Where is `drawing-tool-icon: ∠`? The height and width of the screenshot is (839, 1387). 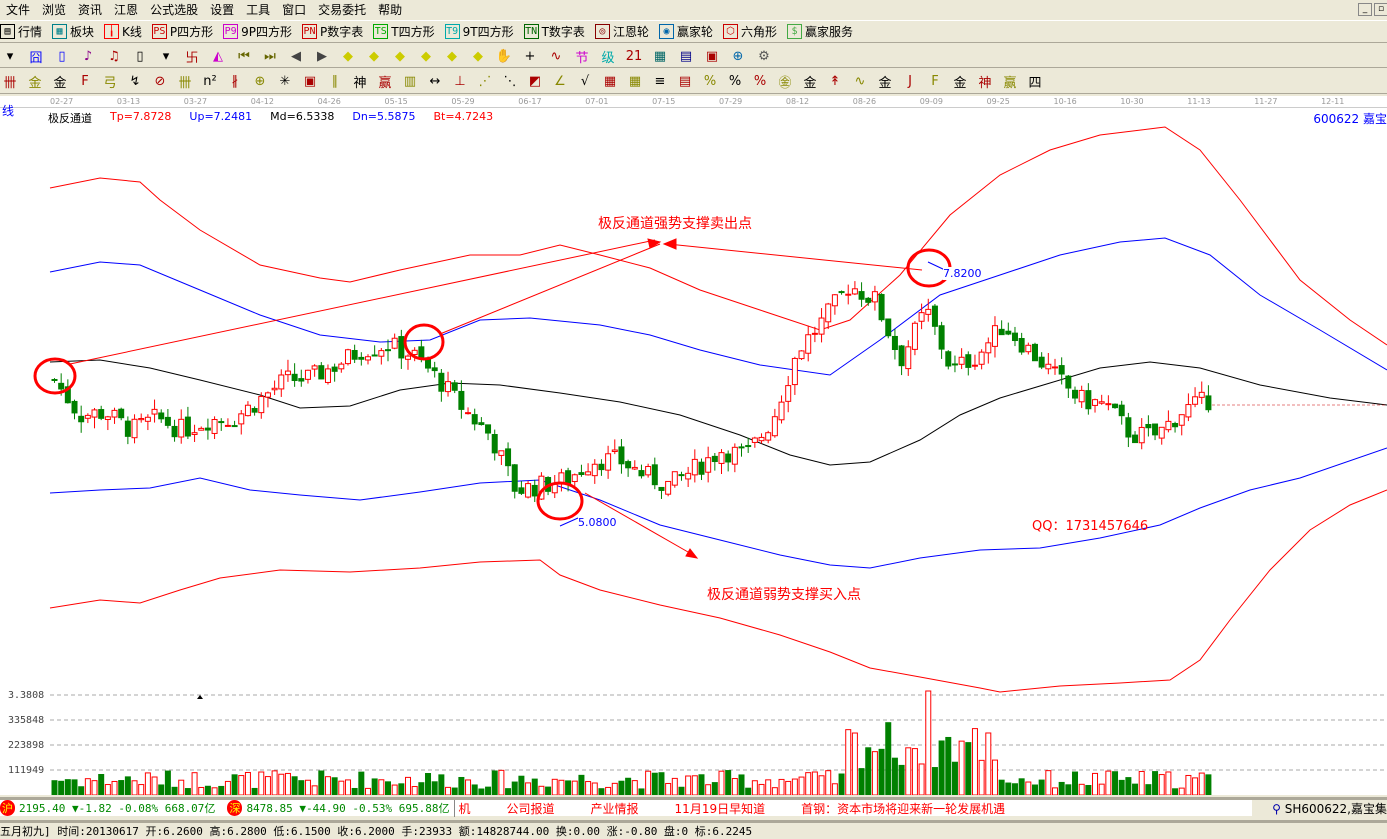
drawing-tool-icon: ∠ is located at coordinates (560, 81).